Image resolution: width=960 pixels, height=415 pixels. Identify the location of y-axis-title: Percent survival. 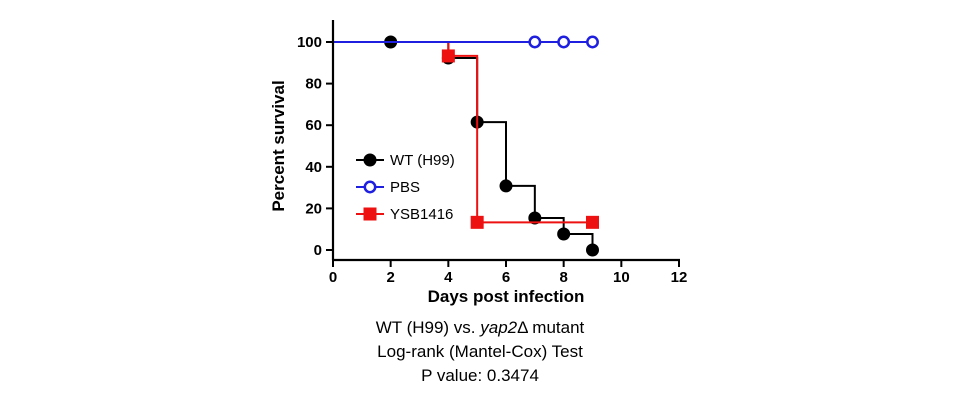
(278, 145).